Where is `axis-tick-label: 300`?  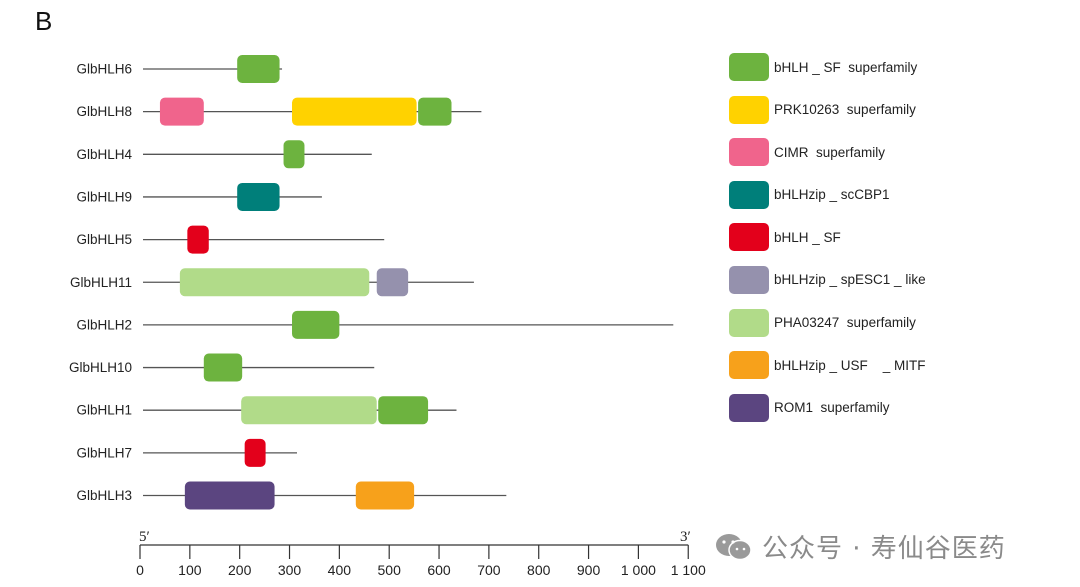 axis-tick-label: 300 is located at coordinates (290, 570).